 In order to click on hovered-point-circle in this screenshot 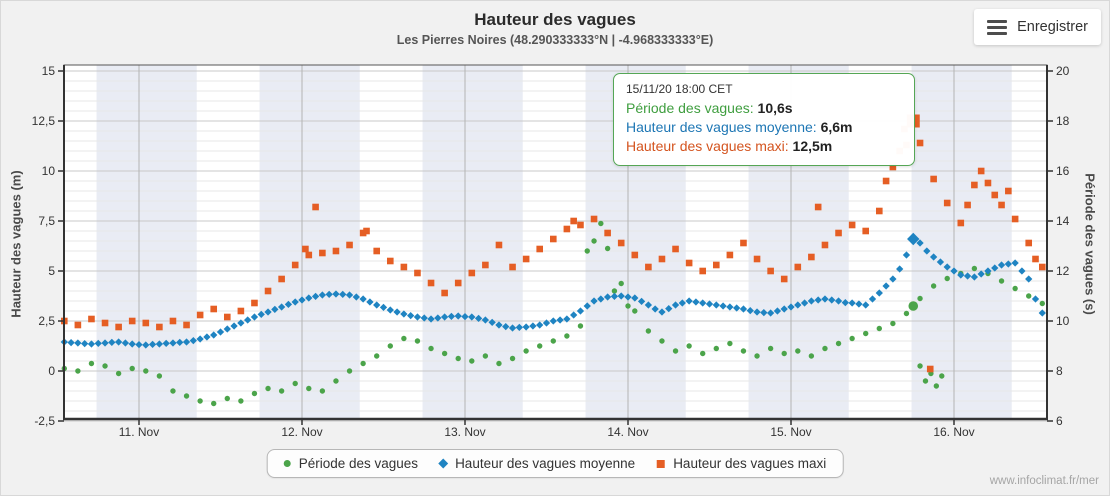, I will do `click(913, 306)`.